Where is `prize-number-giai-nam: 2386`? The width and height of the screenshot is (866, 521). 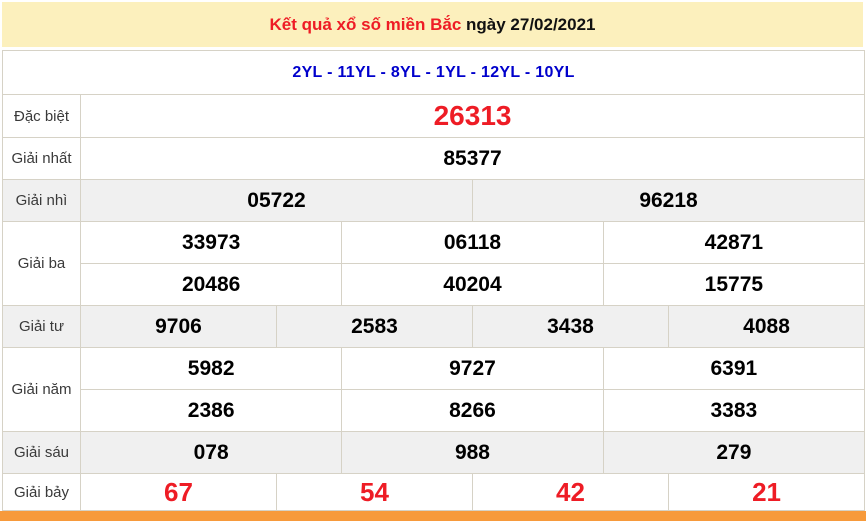
prize-number-giai-nam: 2386 is located at coordinates (211, 411).